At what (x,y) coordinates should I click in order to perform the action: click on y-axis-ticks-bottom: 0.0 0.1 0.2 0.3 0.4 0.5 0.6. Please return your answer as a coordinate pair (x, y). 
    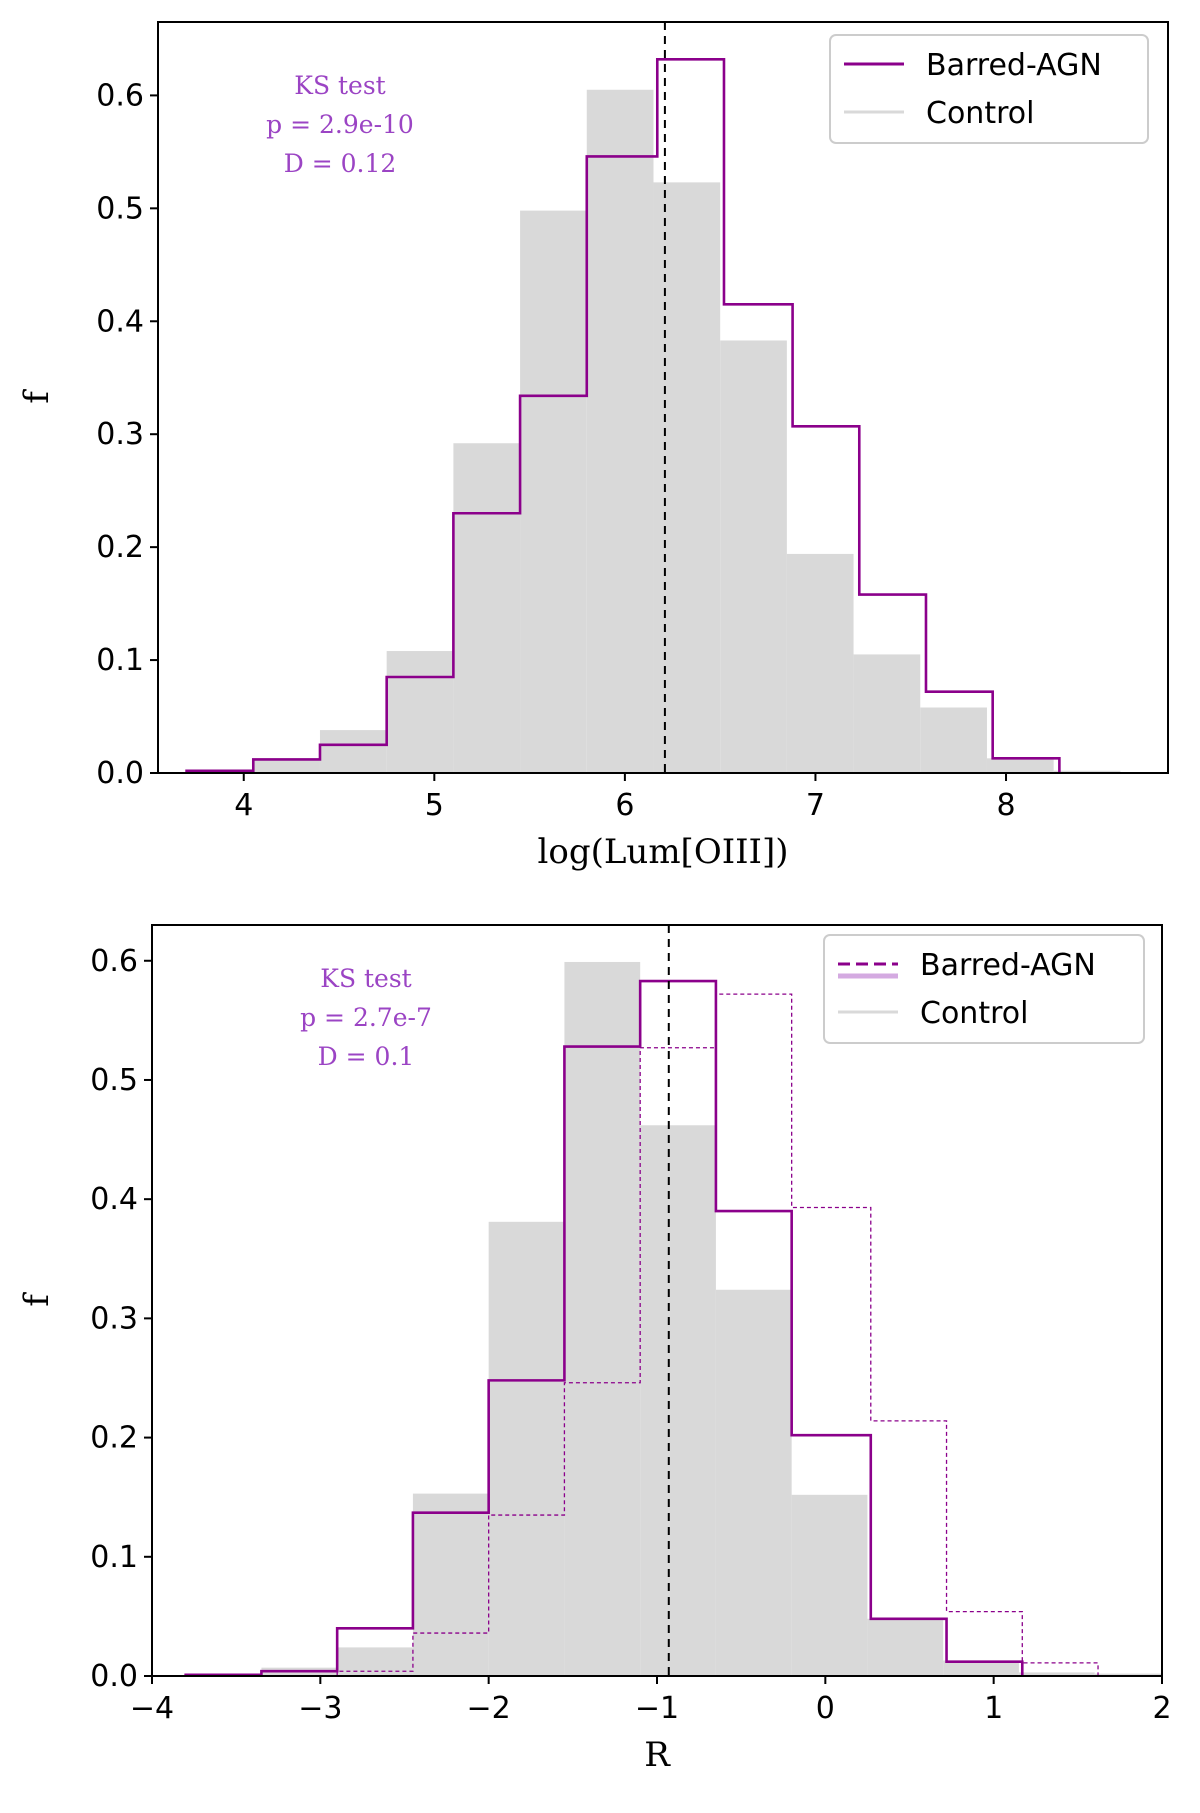
    Looking at the image, I should click on (121, 1319).